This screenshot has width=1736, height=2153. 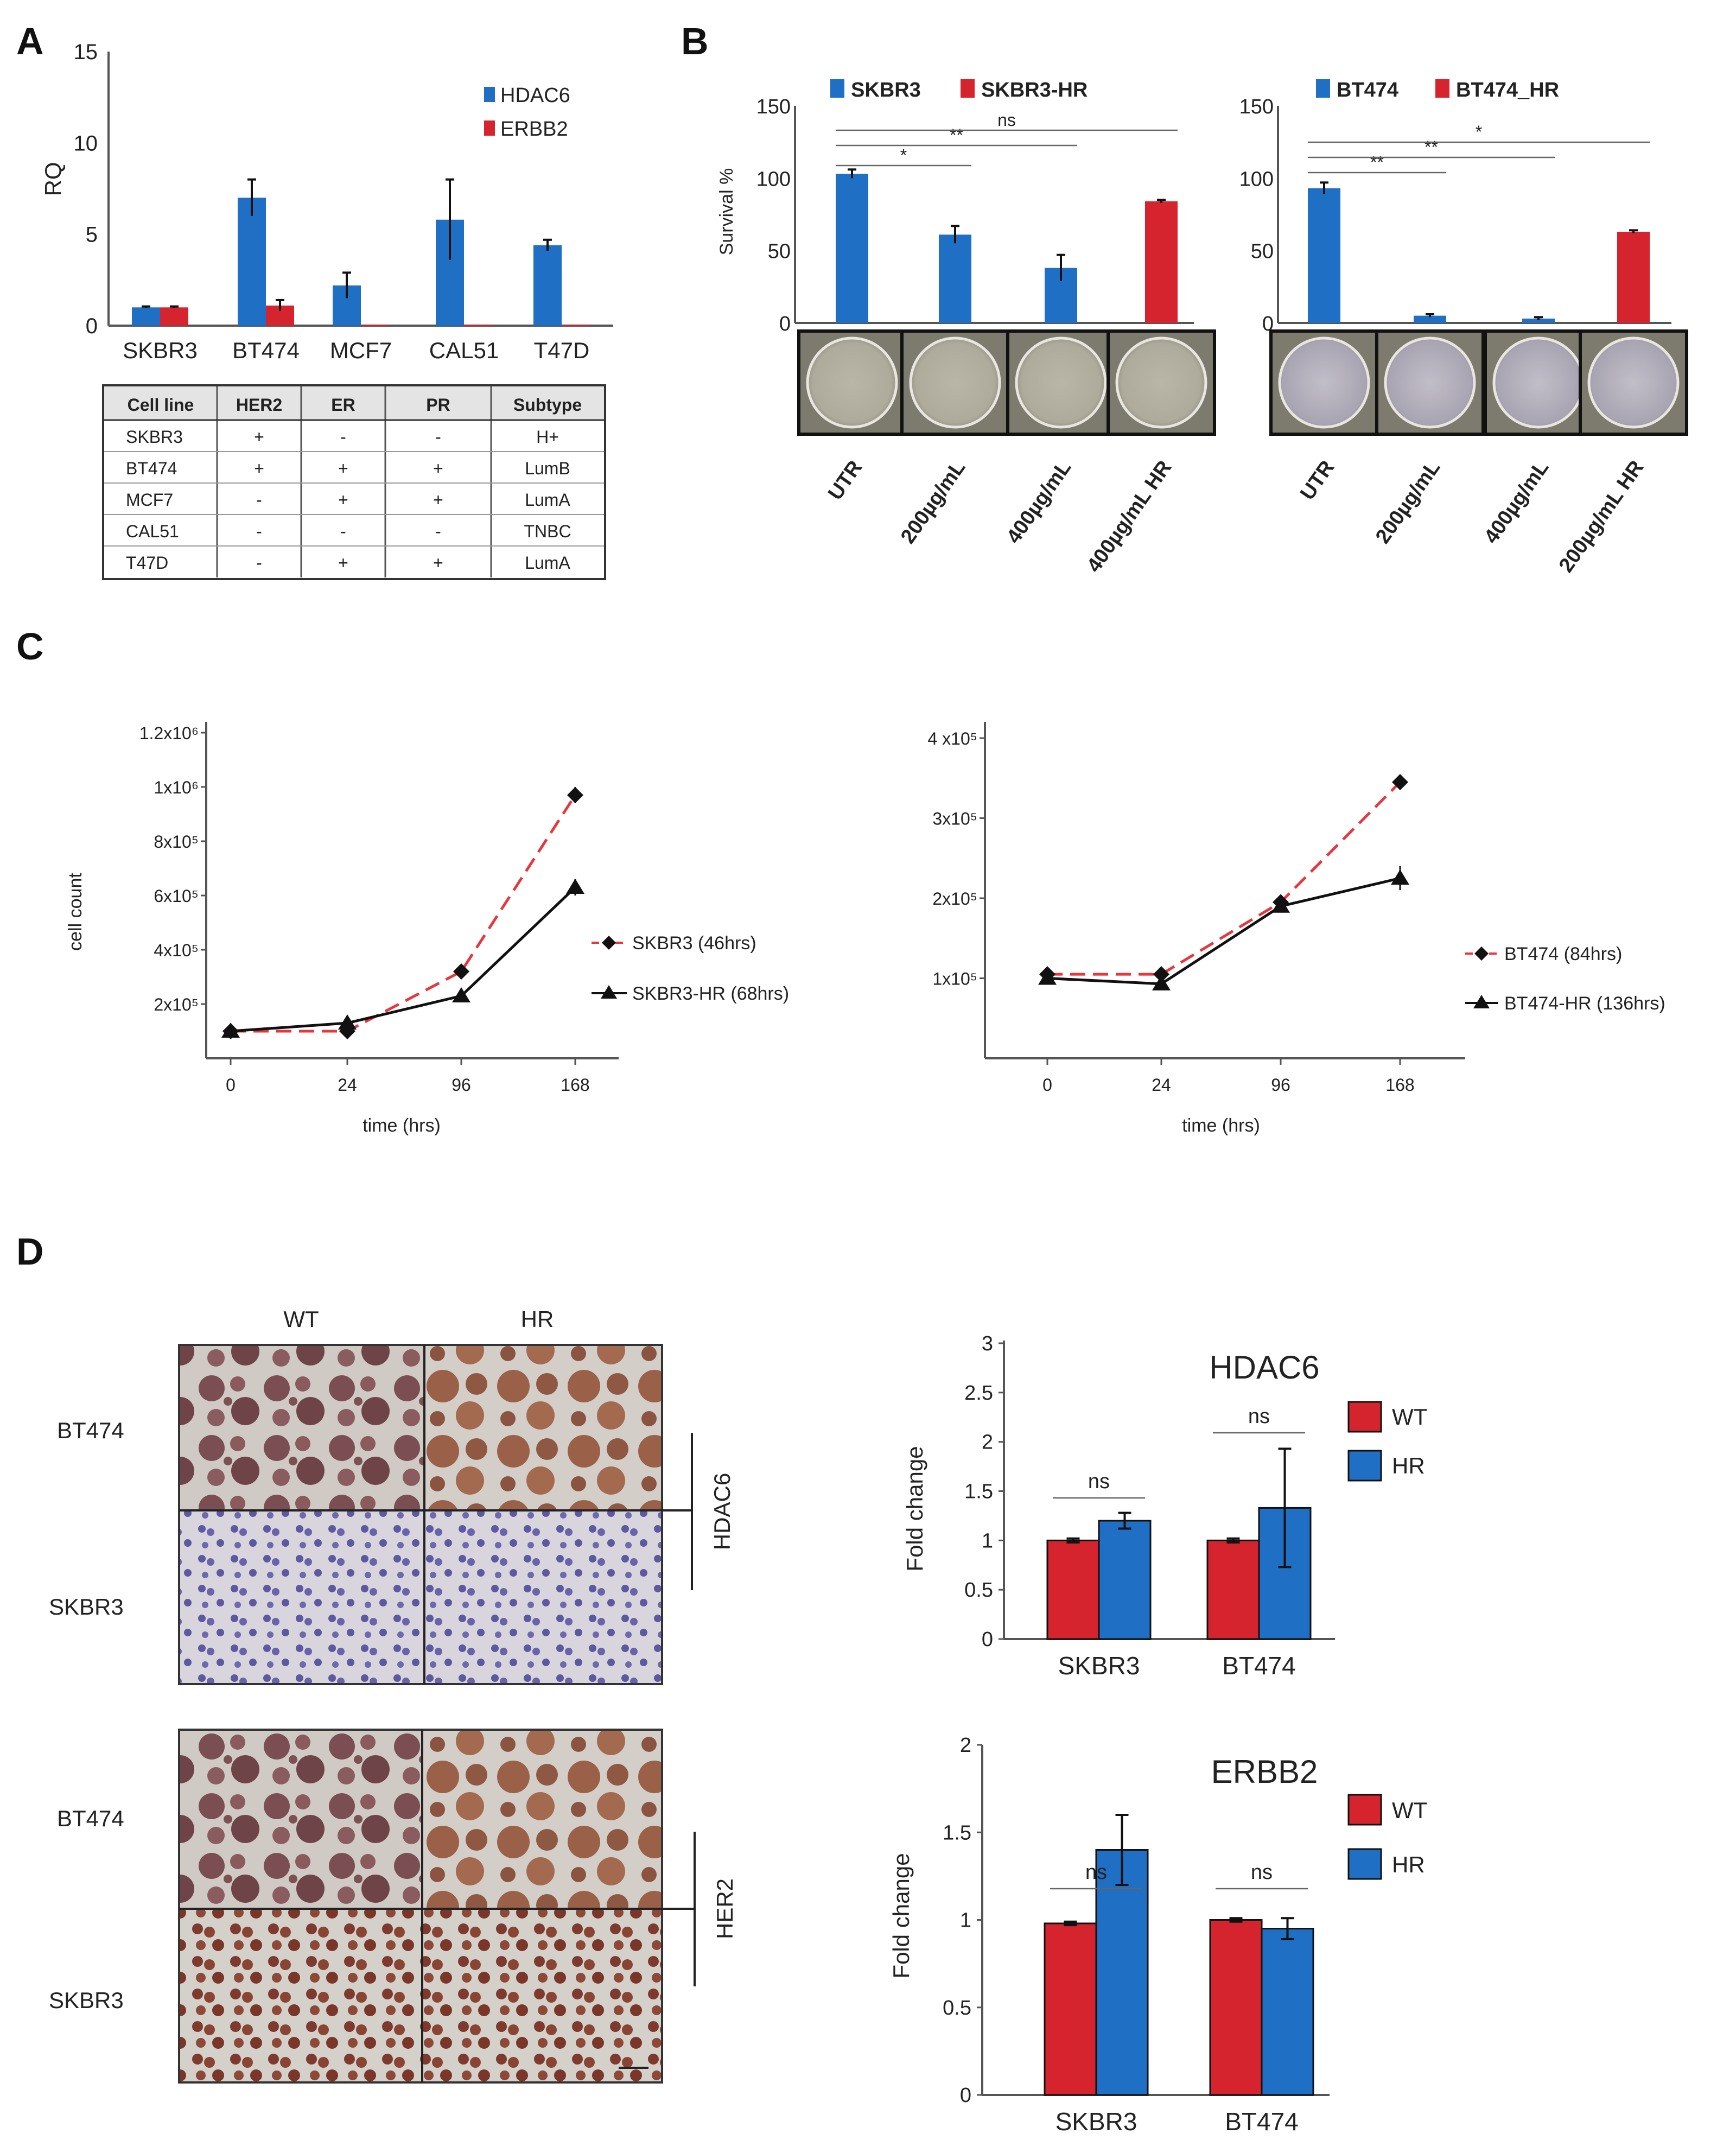 What do you see at coordinates (92, 235) in the screenshot?
I see `a-ytick-5: 5` at bounding box center [92, 235].